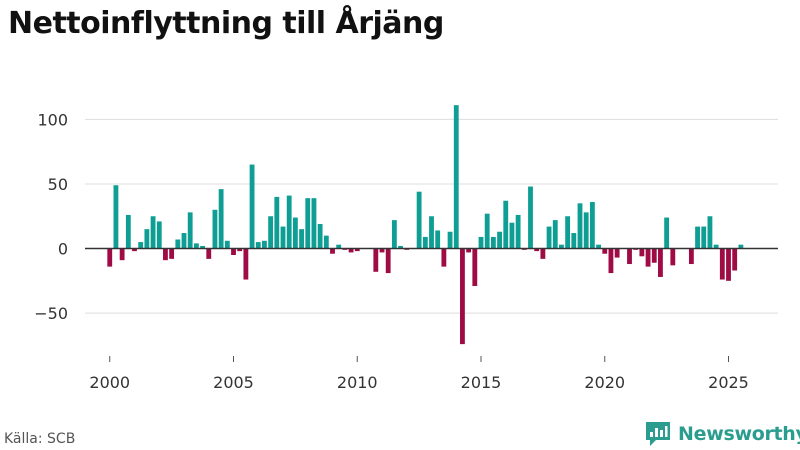  What do you see at coordinates (512, 235) in the screenshot?
I see `bar-2016Q2` at bounding box center [512, 235].